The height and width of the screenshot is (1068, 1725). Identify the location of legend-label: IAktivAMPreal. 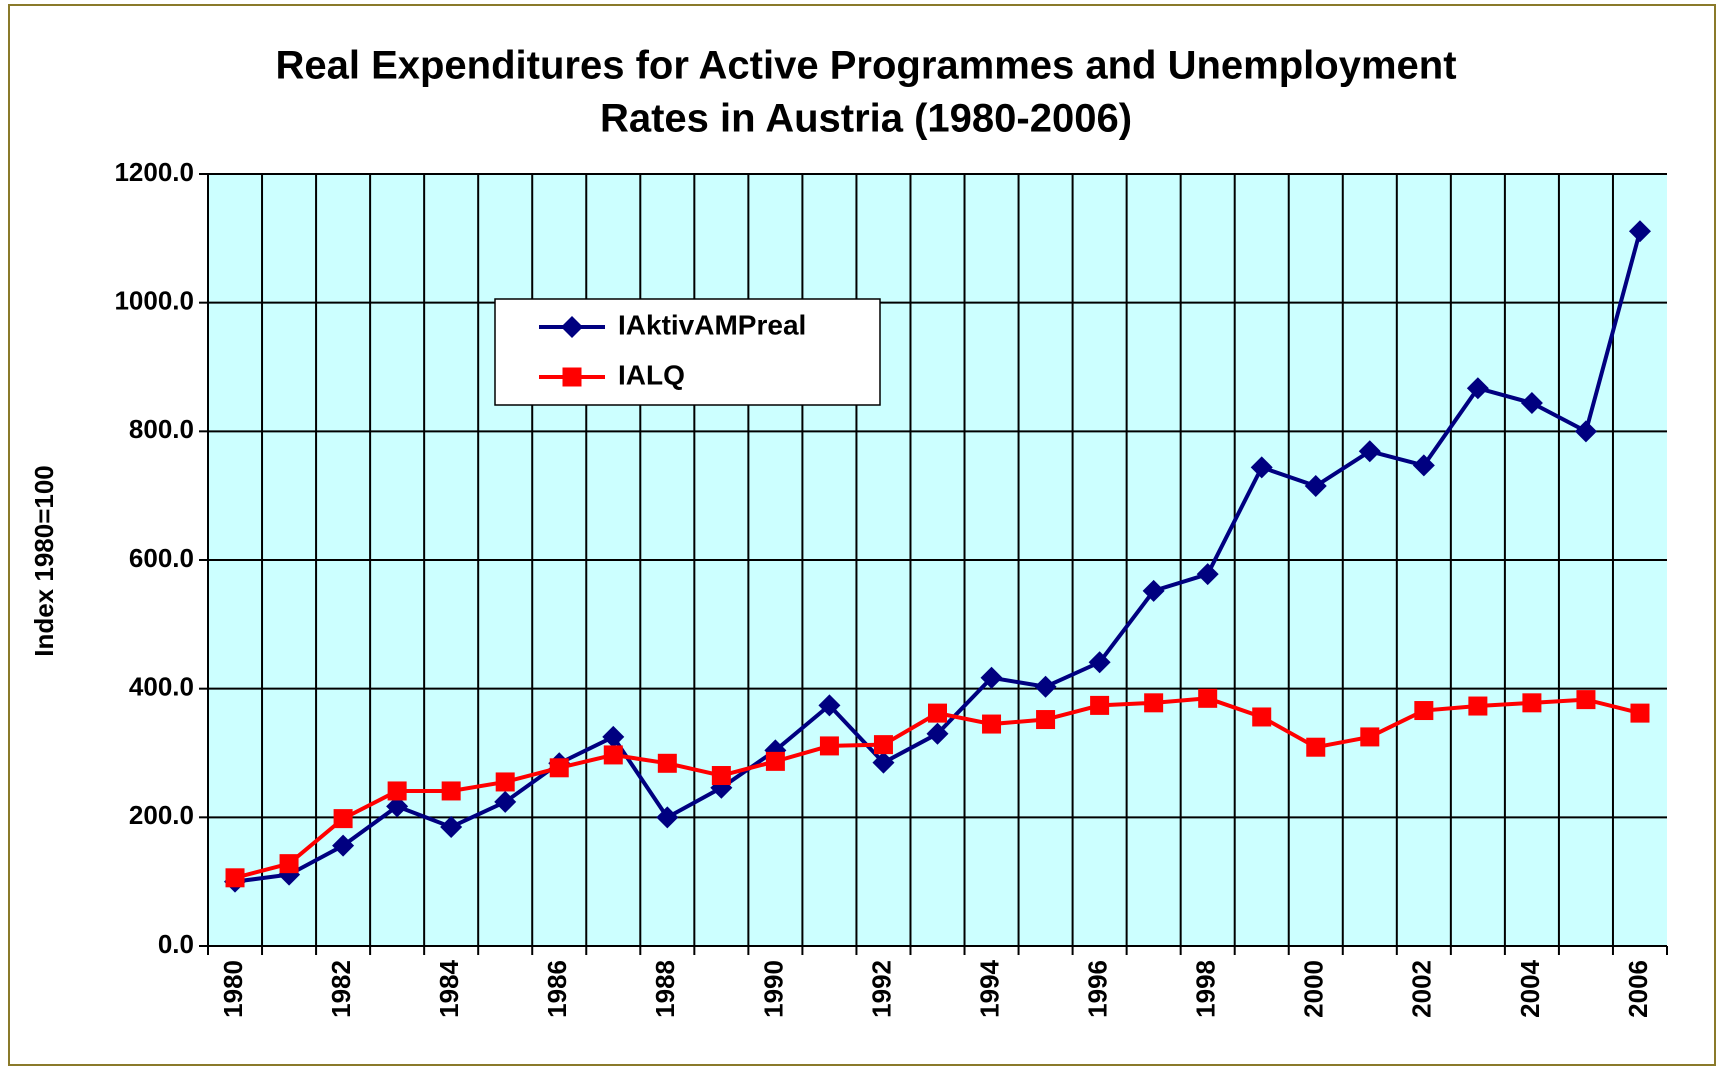
(712, 324).